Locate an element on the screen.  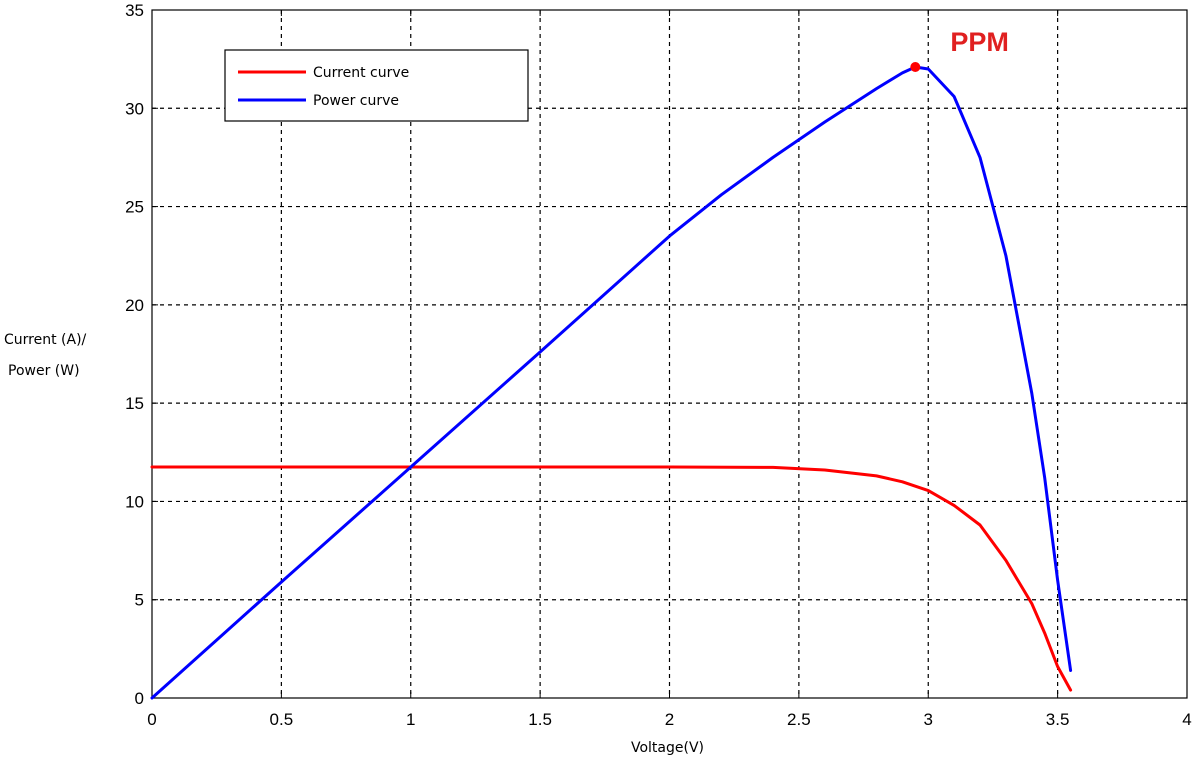
legend: Current curve Power curve is located at coordinates (376, 85).